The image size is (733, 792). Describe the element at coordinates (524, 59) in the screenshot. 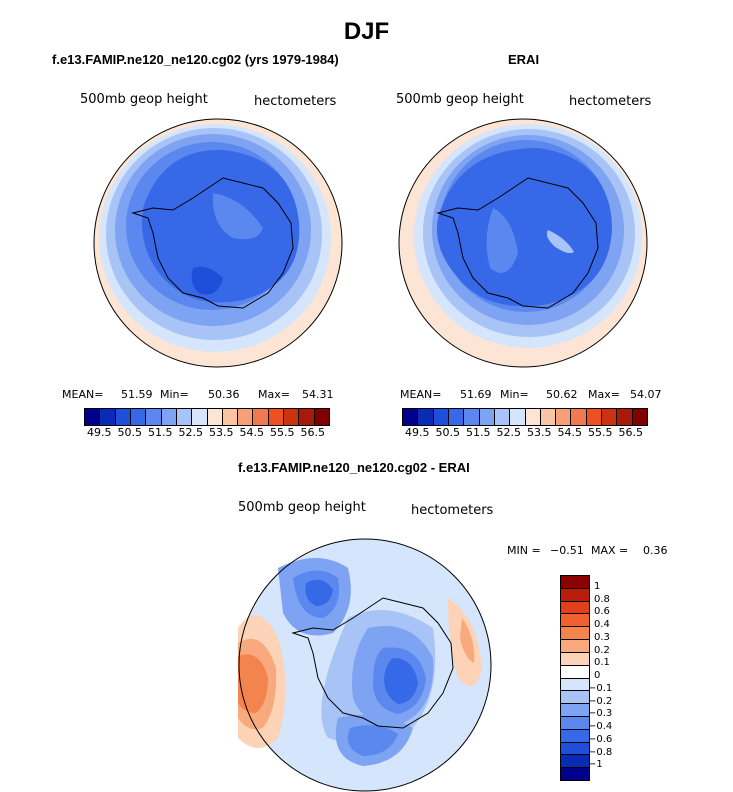

I see `panel-2-title: ERAI` at that location.